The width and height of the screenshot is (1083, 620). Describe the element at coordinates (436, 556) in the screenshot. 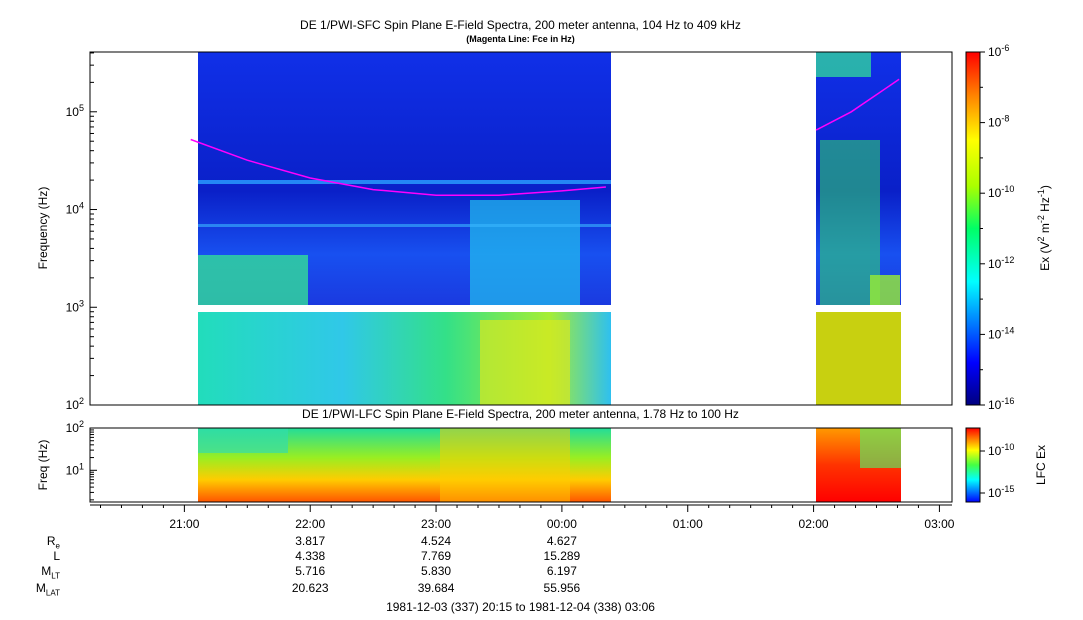

I see `ephemeris-value: 7.769` at that location.